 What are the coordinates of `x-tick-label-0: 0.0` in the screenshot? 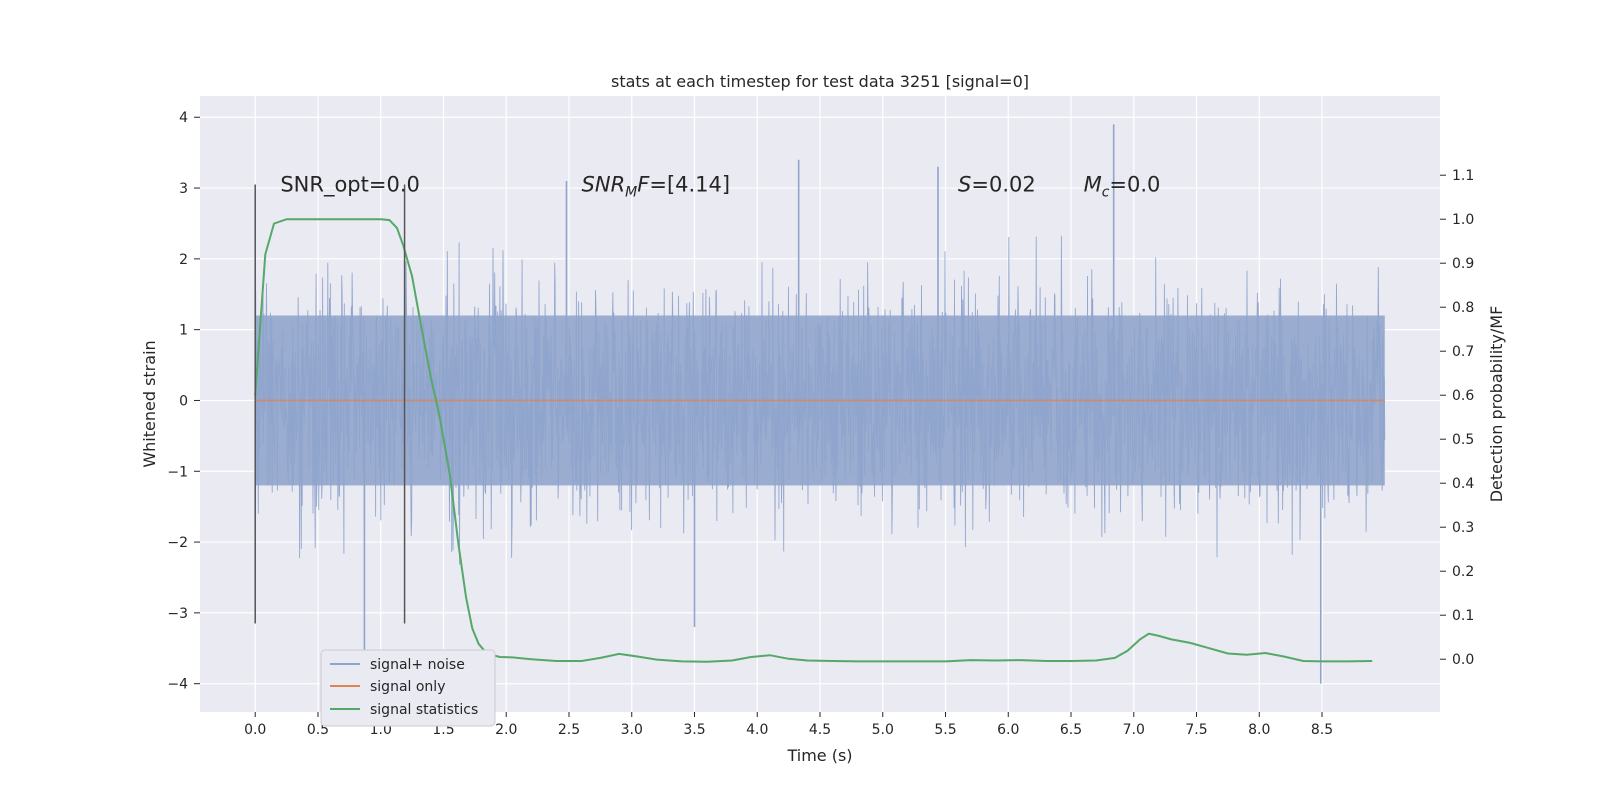 It's located at (255, 730).